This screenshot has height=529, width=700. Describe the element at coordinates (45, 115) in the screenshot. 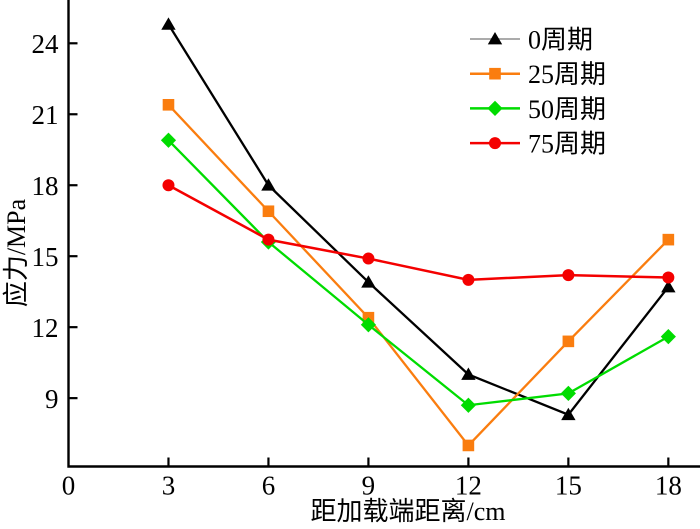

I see `y-tick-label: 21` at that location.